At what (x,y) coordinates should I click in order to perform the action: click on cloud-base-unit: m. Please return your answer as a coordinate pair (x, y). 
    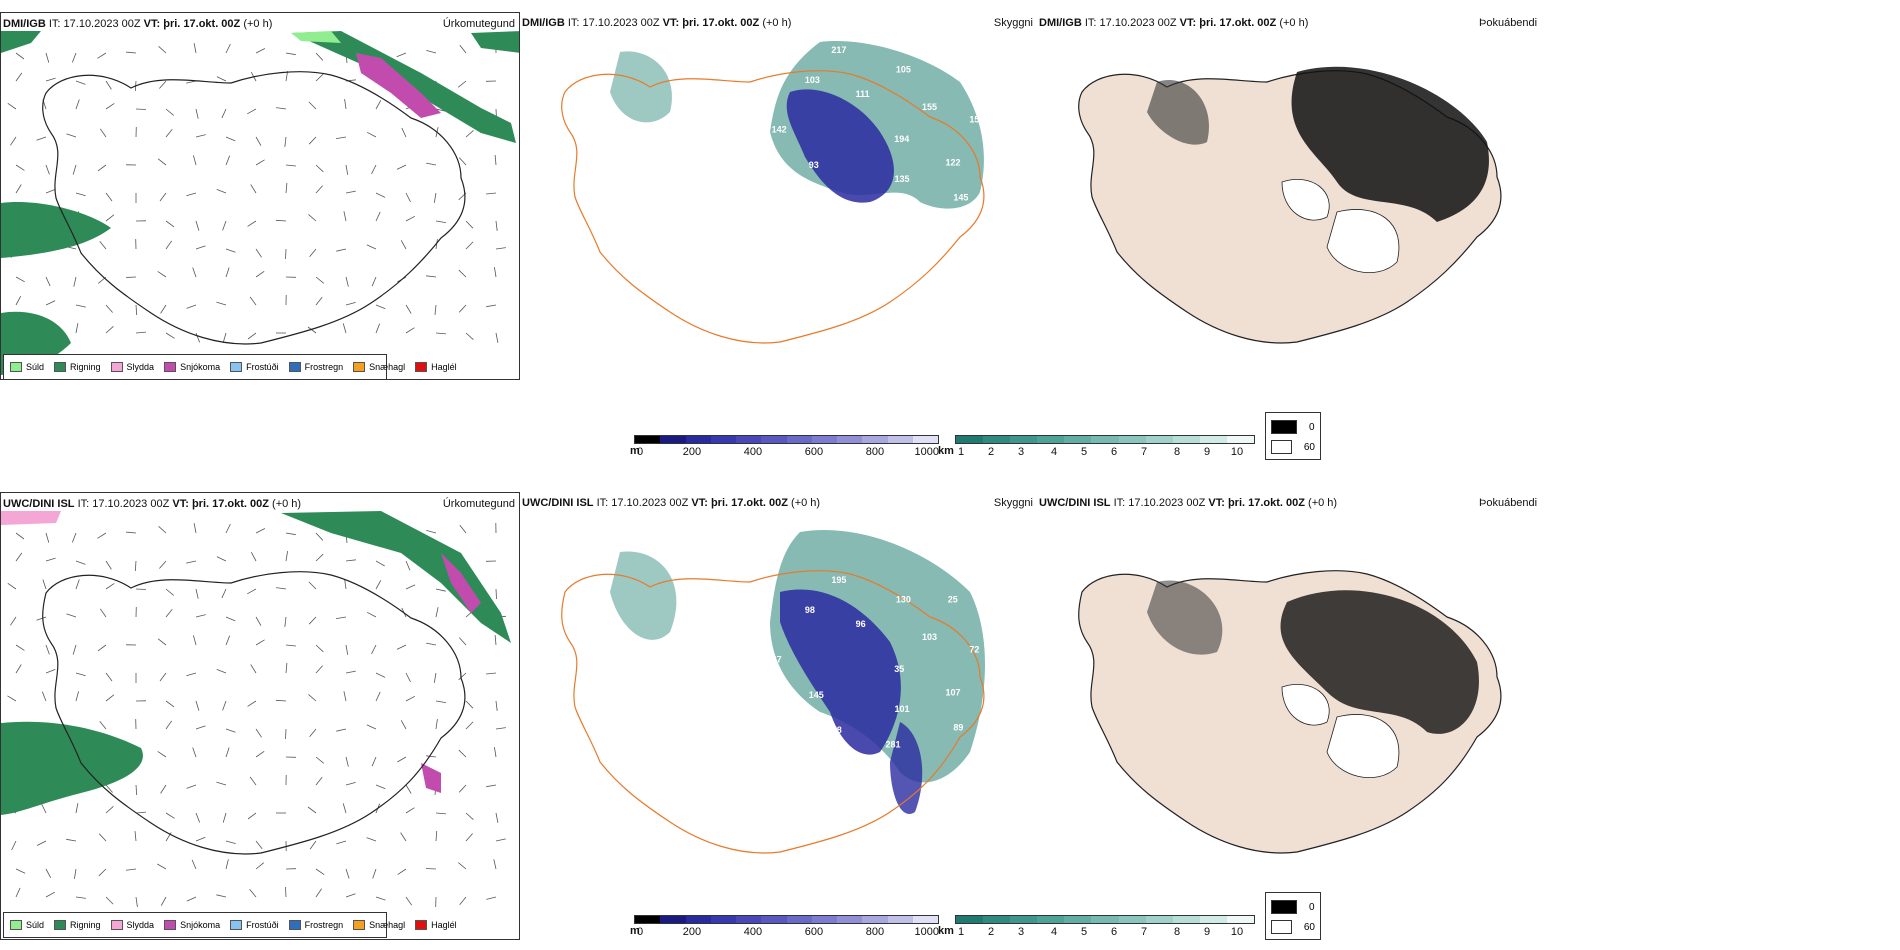
    Looking at the image, I should click on (635, 451).